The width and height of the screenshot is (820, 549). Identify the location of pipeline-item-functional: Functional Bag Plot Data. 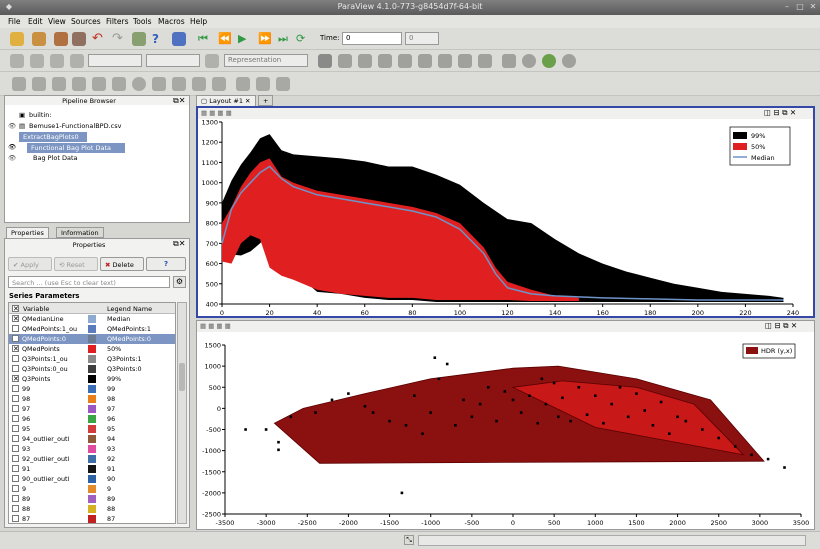
(71, 148).